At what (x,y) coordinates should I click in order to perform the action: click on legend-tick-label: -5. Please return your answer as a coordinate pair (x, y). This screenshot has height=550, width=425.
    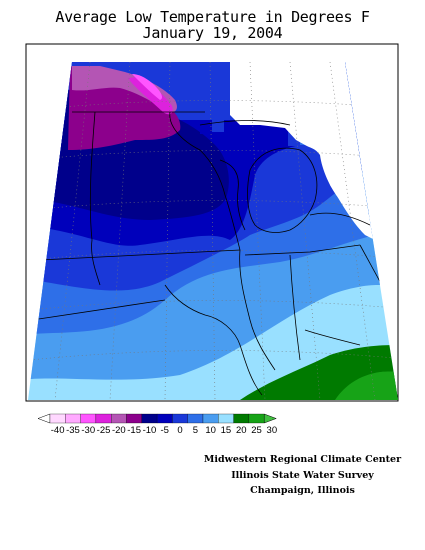
    Looking at the image, I should click on (164, 430).